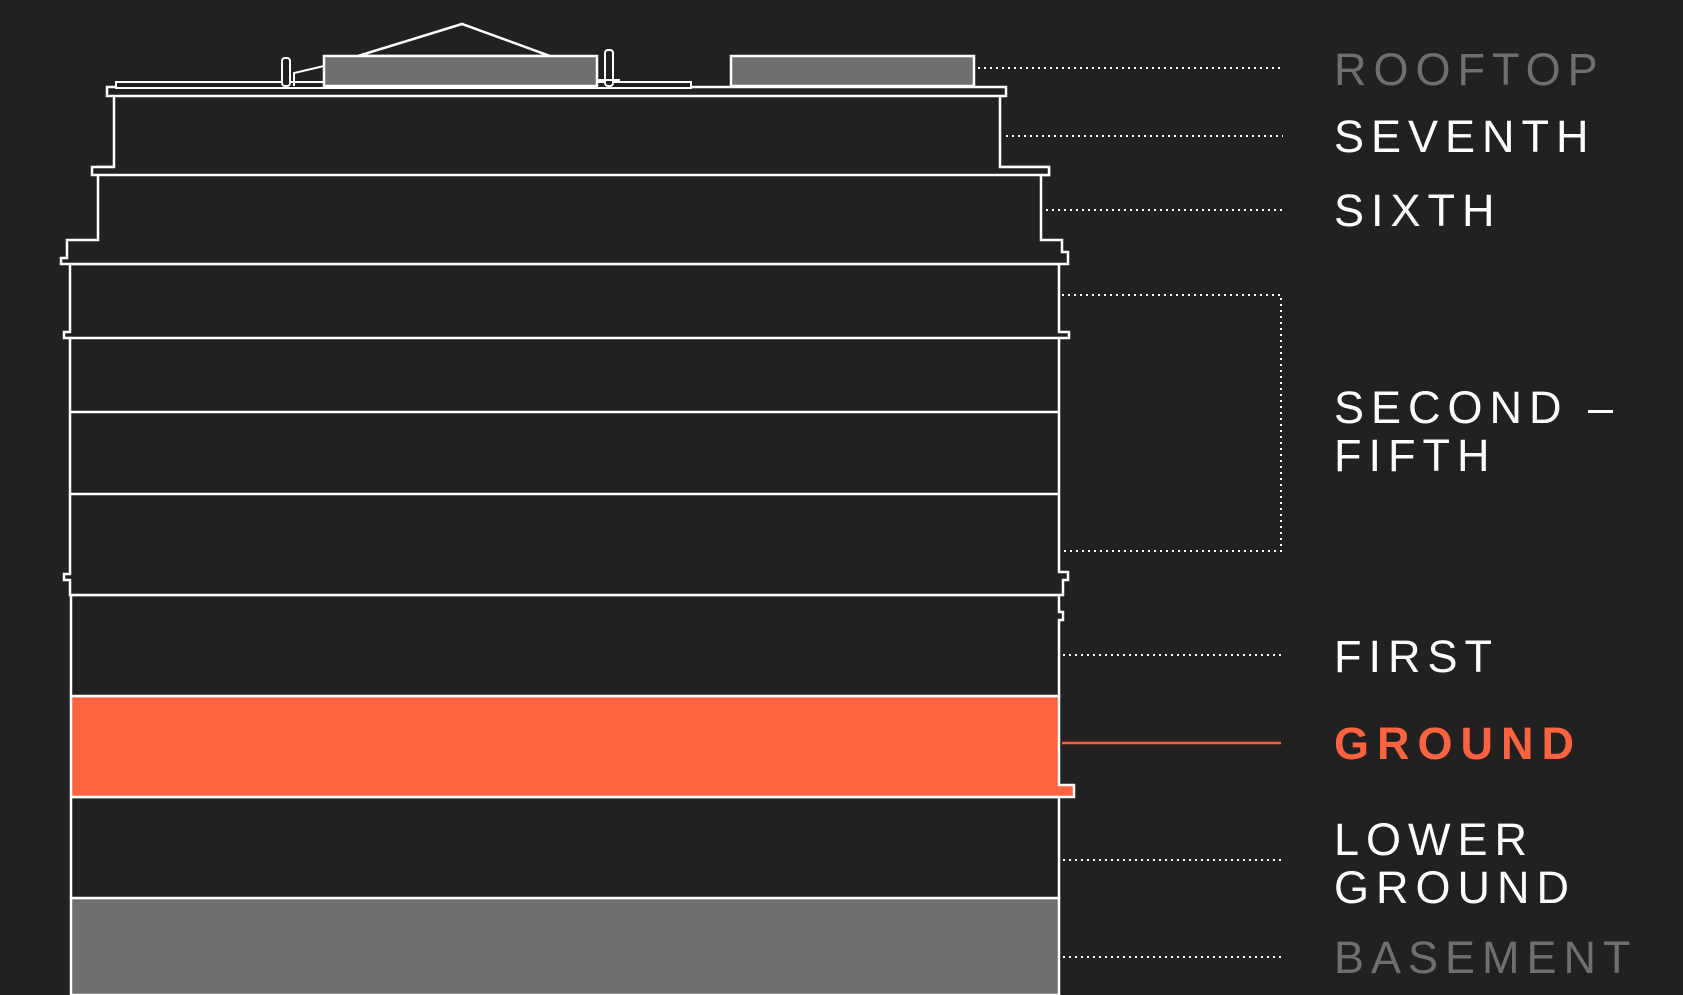 The height and width of the screenshot is (995, 1683). I want to click on floor-first-block, so click(567, 645).